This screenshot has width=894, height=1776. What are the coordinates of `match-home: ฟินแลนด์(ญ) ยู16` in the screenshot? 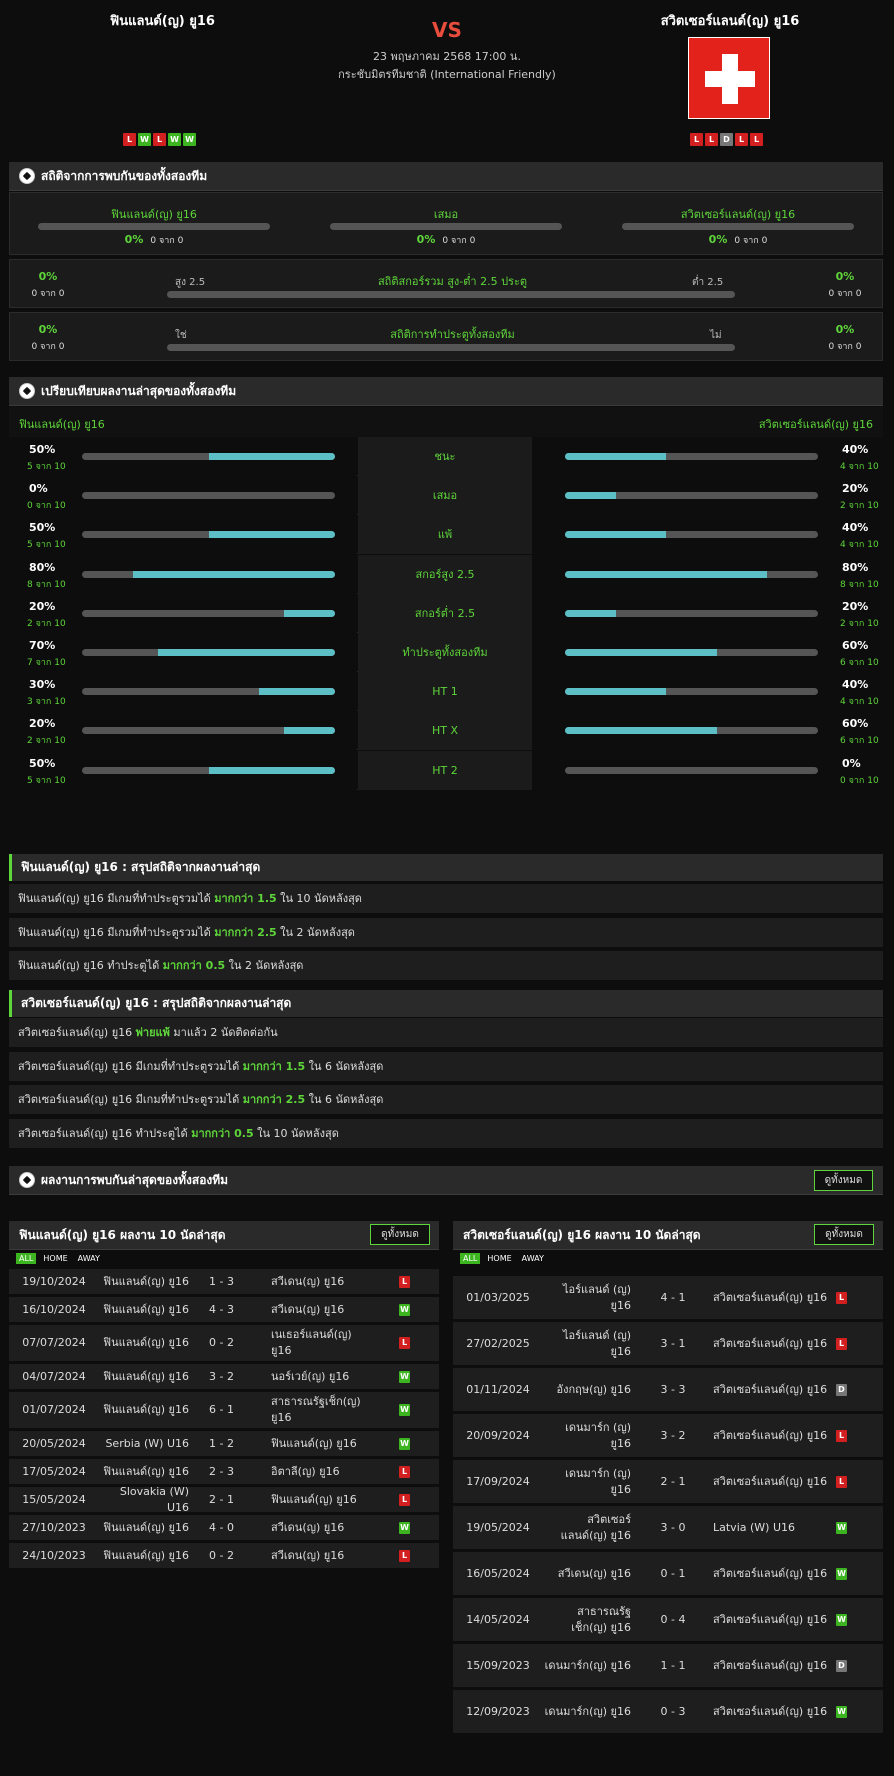 It's located at (146, 1527).